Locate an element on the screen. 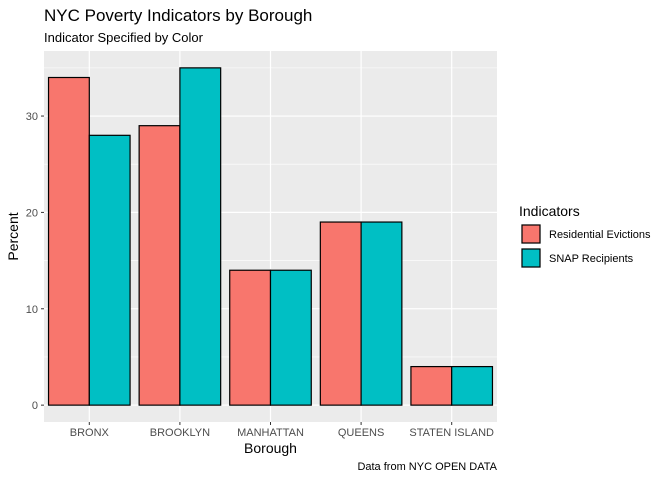 The height and width of the screenshot is (480, 672). x-tick-label: BROOKLYN is located at coordinates (180, 433).